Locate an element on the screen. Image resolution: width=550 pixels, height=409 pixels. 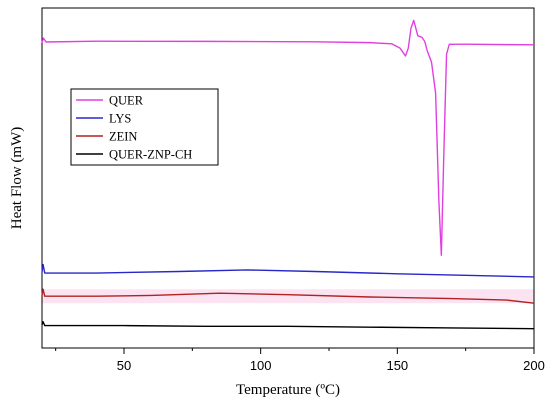
zein-band-rect is located at coordinates (288, 296).